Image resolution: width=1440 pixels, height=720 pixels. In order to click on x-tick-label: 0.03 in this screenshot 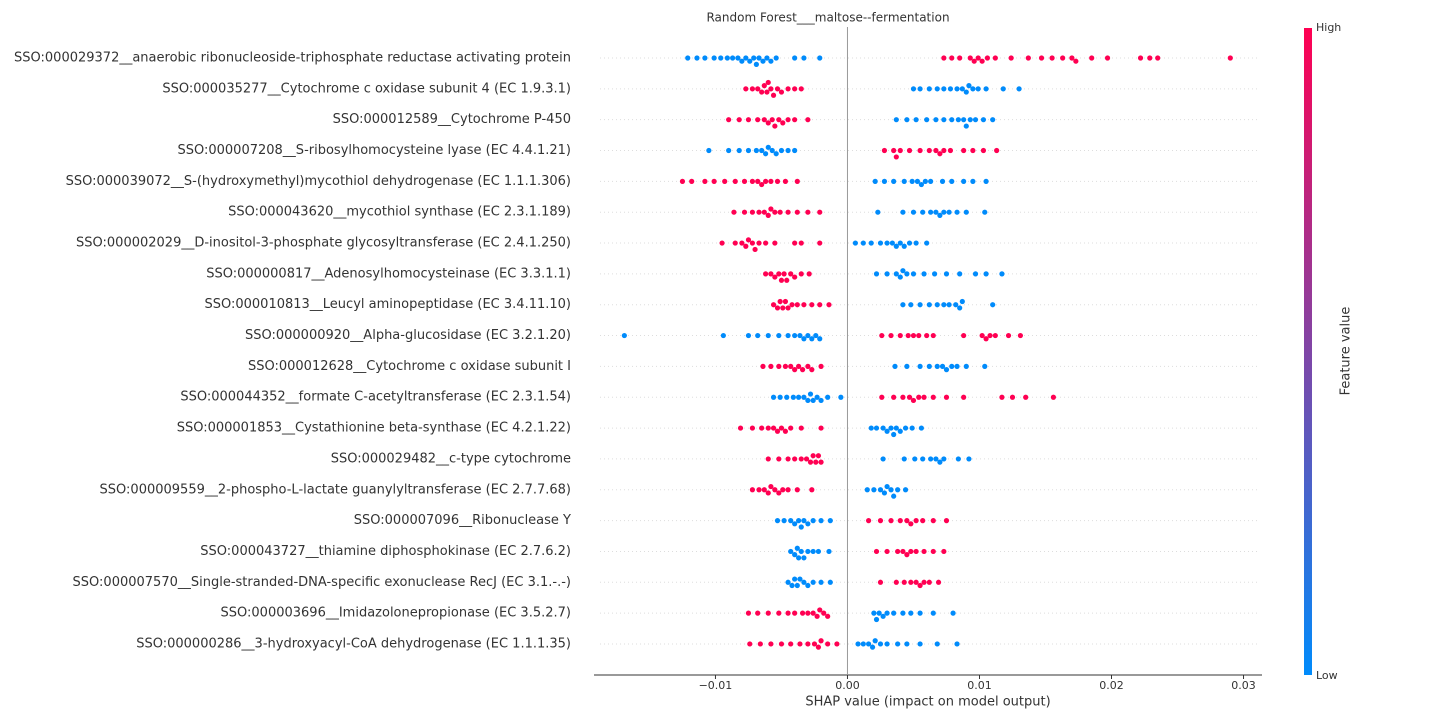, I will do `click(1243, 685)`.